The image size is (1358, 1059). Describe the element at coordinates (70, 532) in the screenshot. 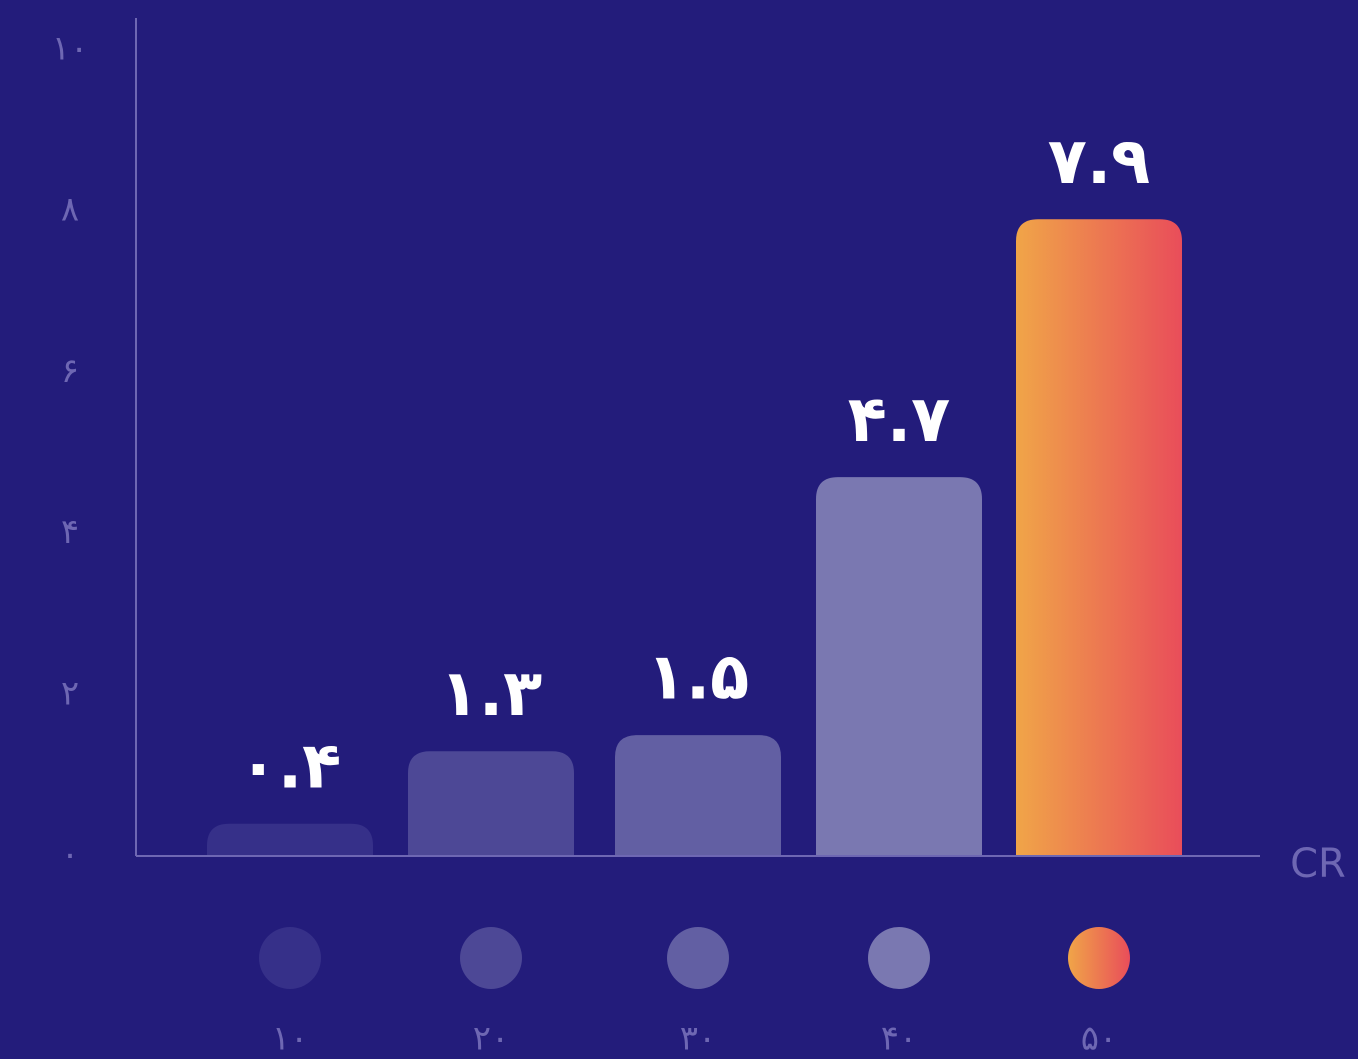

I see `y-tick-label: ۴` at that location.